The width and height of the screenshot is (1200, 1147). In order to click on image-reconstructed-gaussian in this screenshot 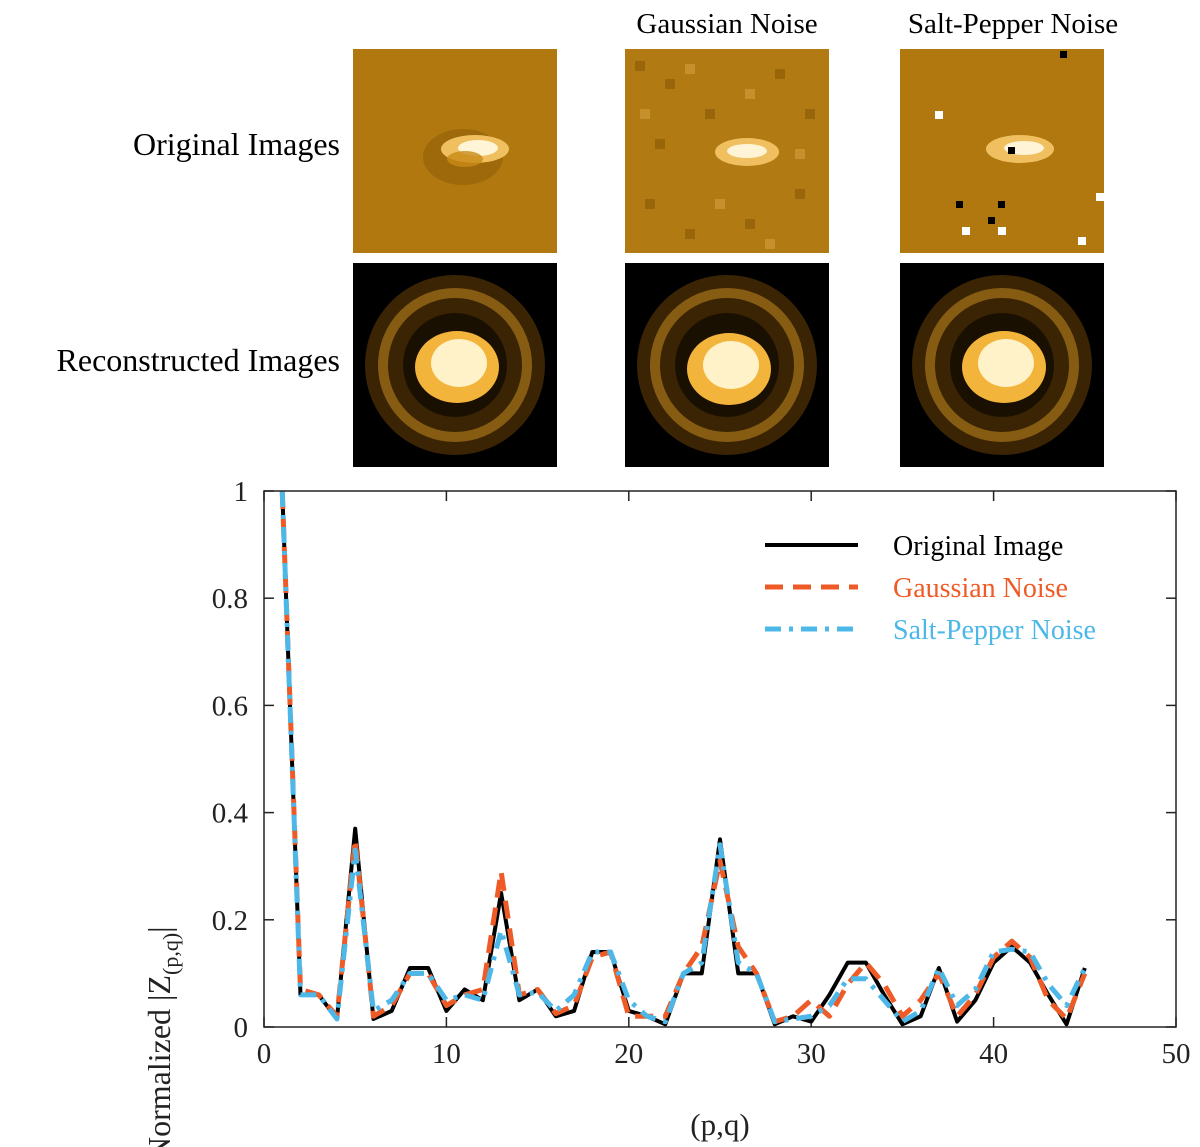, I will do `click(727, 365)`.